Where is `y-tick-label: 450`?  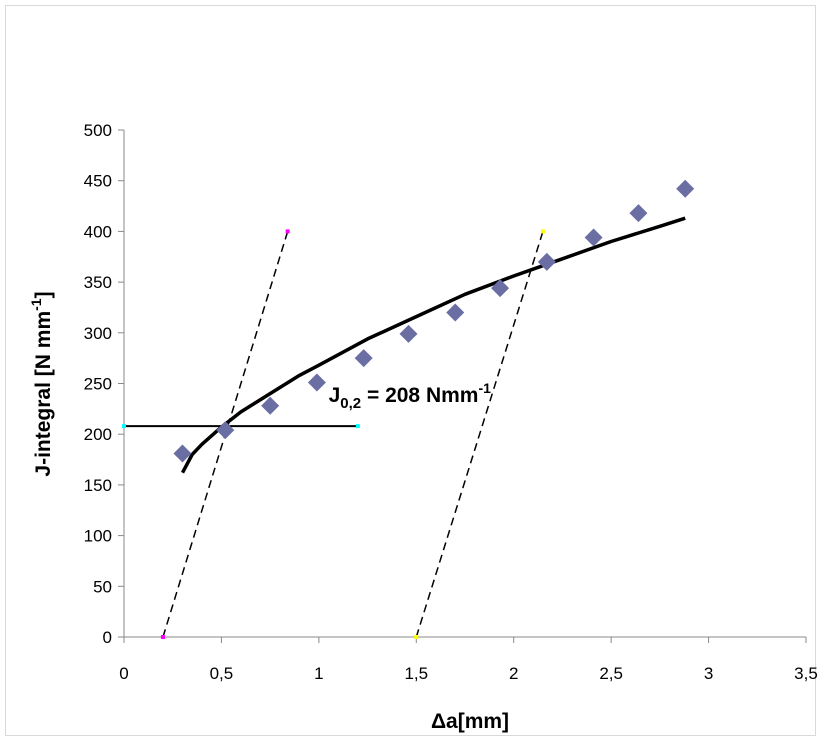
y-tick-label: 450 is located at coordinates (98, 181).